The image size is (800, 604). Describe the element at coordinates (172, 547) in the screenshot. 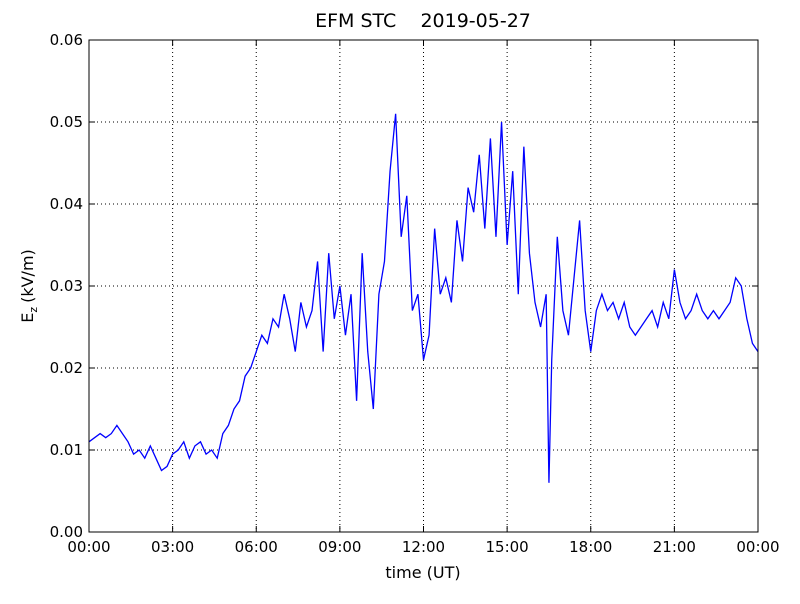

I see `x-tick-label: 03:00` at that location.